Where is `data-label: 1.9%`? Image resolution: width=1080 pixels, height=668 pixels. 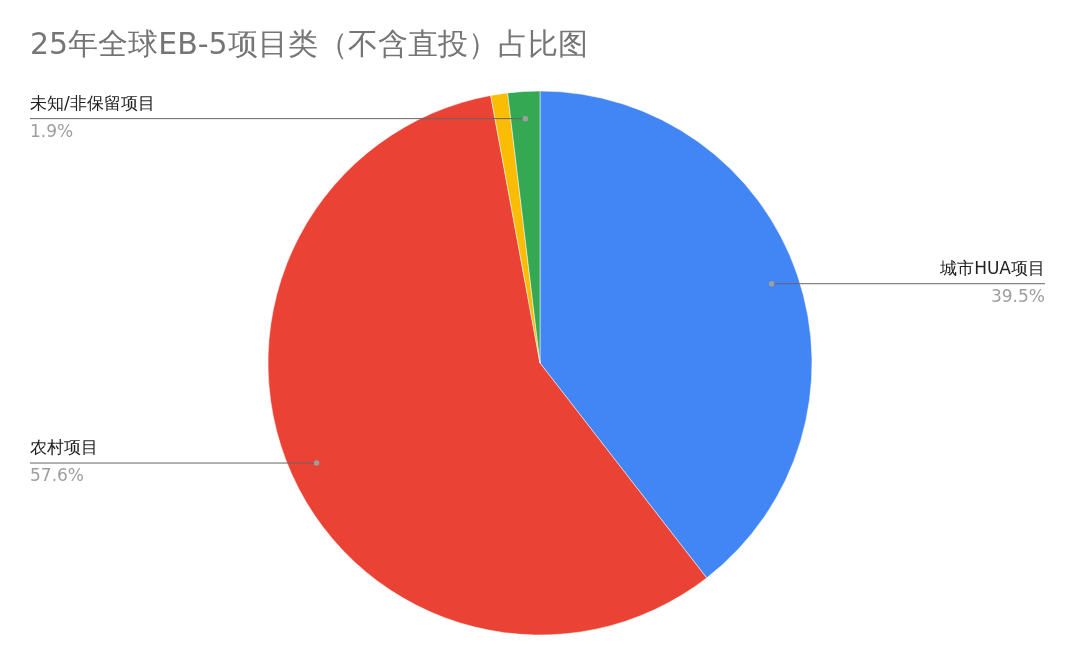 data-label: 1.9% is located at coordinates (52, 130).